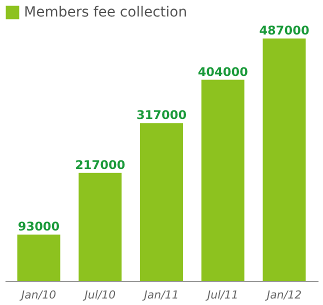  What do you see at coordinates (161, 115) in the screenshot?
I see `data-label: 317000` at bounding box center [161, 115].